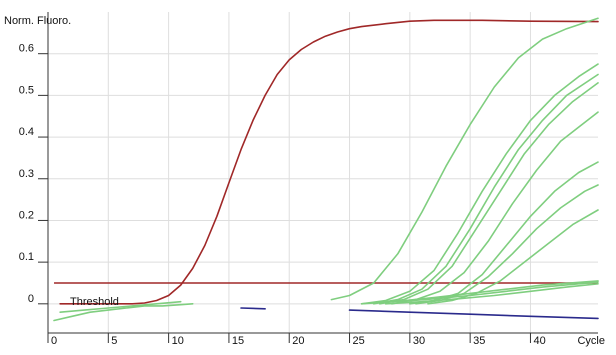 Image resolution: width=616 pixels, height=355 pixels. What do you see at coordinates (114, 341) in the screenshot?
I see `x-tick-label: 5` at bounding box center [114, 341].